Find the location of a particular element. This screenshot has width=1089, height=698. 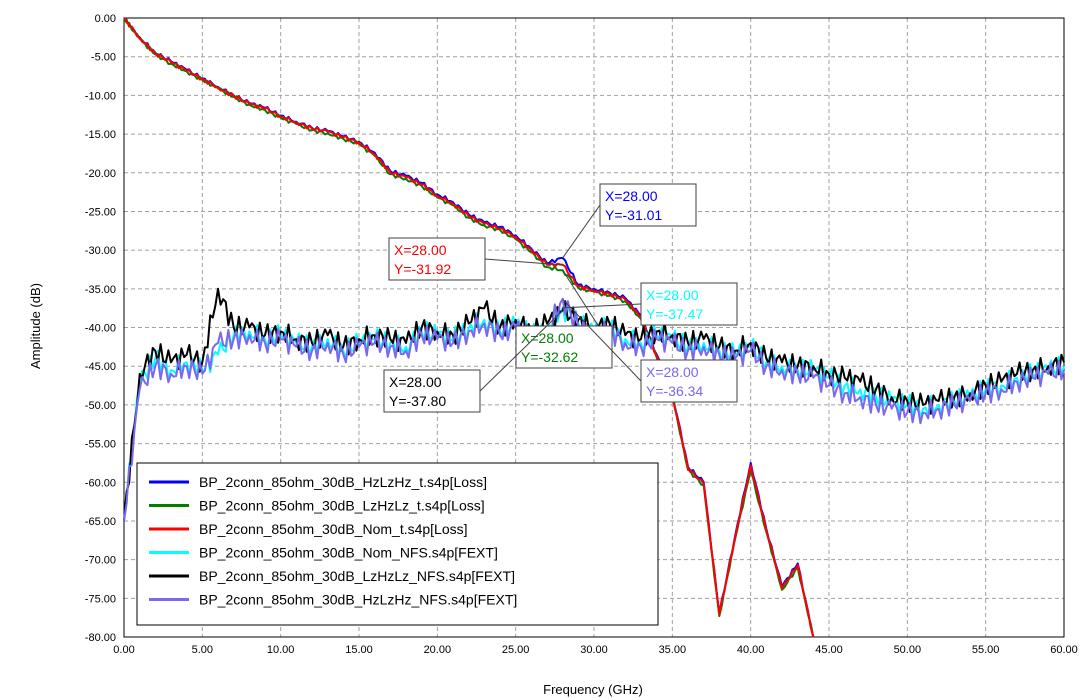

x-tick-label: 0.00 is located at coordinates (123, 650).